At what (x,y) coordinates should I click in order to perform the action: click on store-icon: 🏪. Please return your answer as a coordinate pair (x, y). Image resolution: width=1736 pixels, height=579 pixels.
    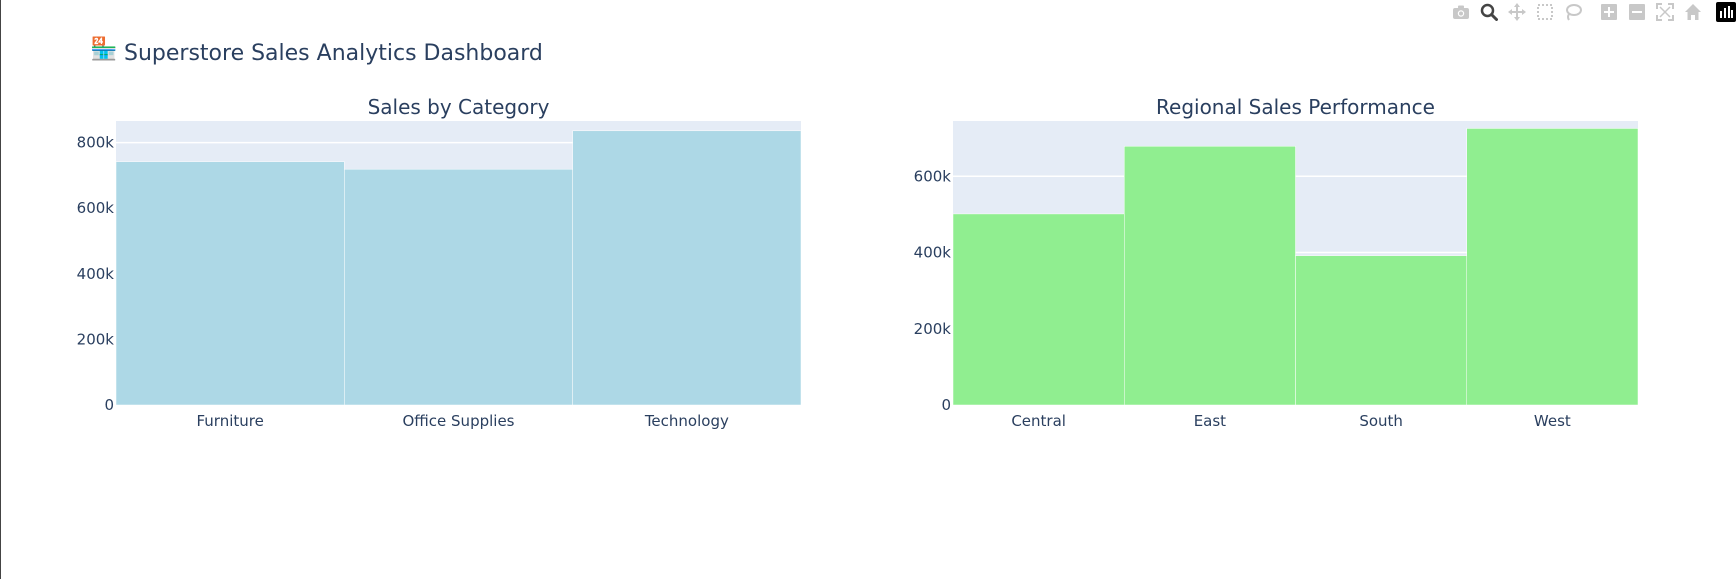
    Looking at the image, I should click on (103, 49).